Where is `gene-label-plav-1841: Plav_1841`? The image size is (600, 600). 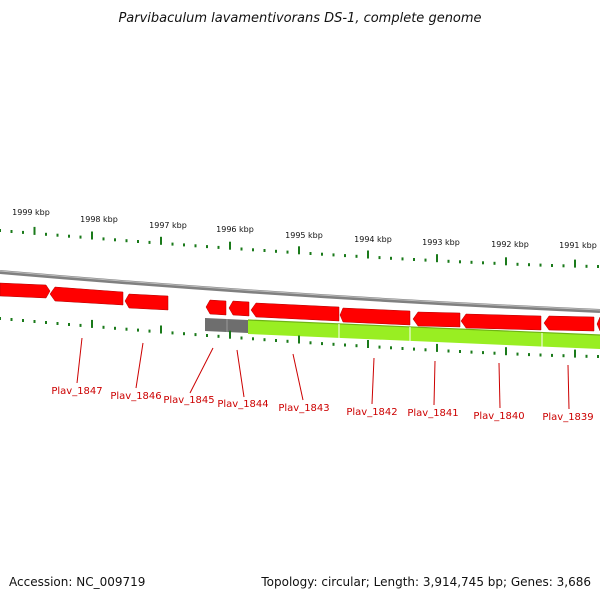 gene-label-plav-1841: Plav_1841 is located at coordinates (432, 413).